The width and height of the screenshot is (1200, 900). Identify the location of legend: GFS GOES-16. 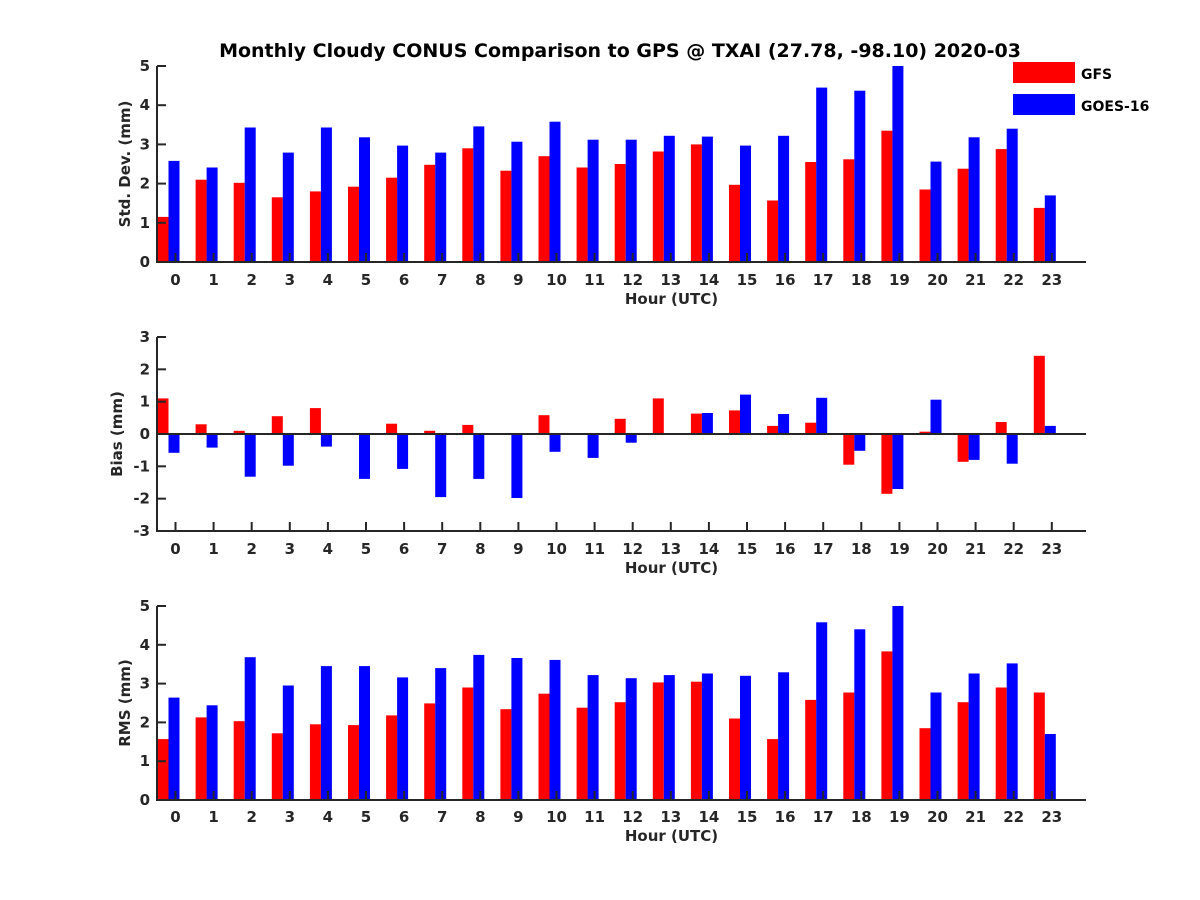
(1081, 88).